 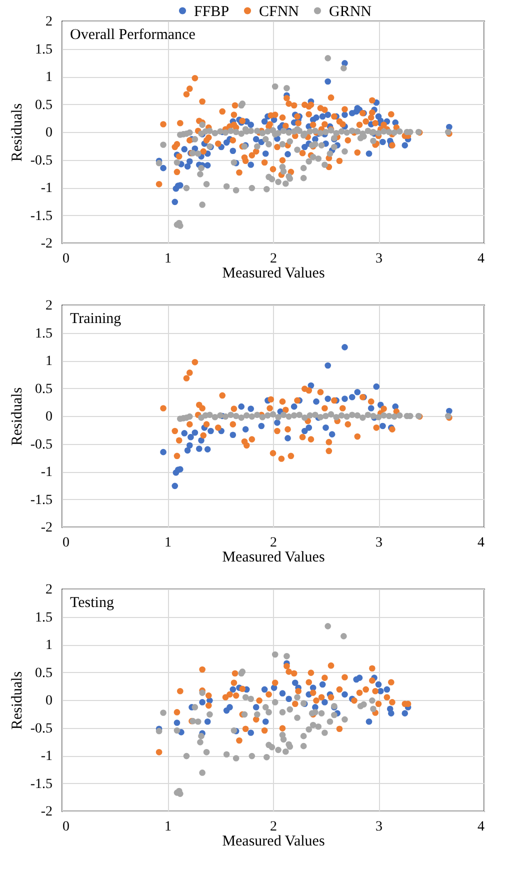 What do you see at coordinates (17, 416) in the screenshot?
I see `y-axis-title: Residuals` at bounding box center [17, 416].